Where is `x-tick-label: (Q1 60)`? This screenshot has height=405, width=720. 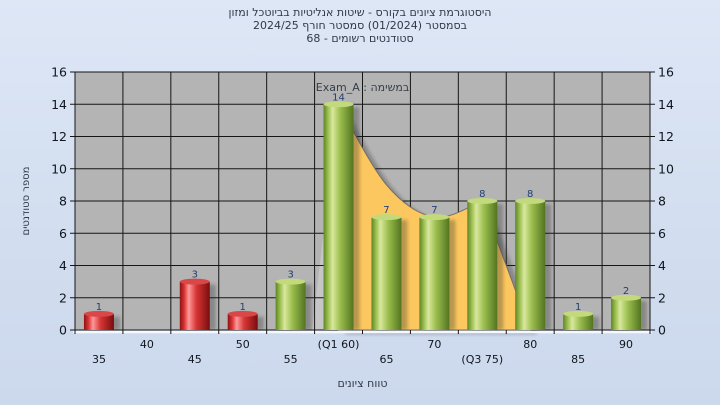
x-tick-label: (Q1 60) is located at coordinates (339, 344).